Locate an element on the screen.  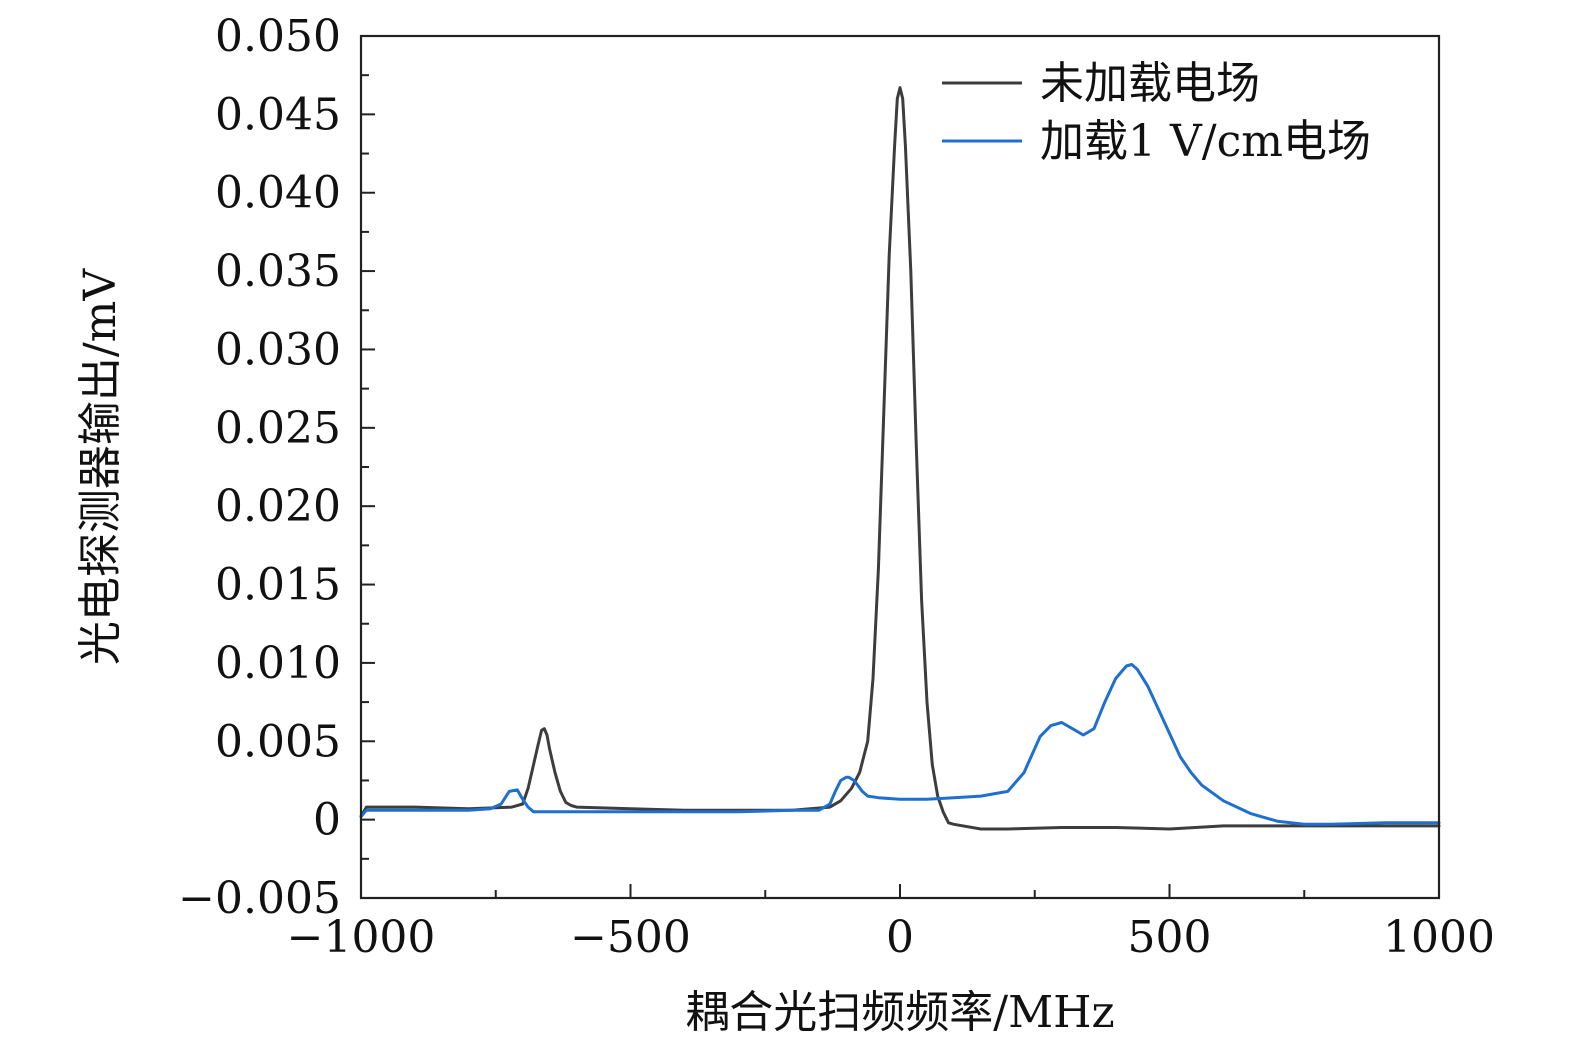
legend: 未加载电场 加载1 V/cm电场 is located at coordinates (1156, 112).